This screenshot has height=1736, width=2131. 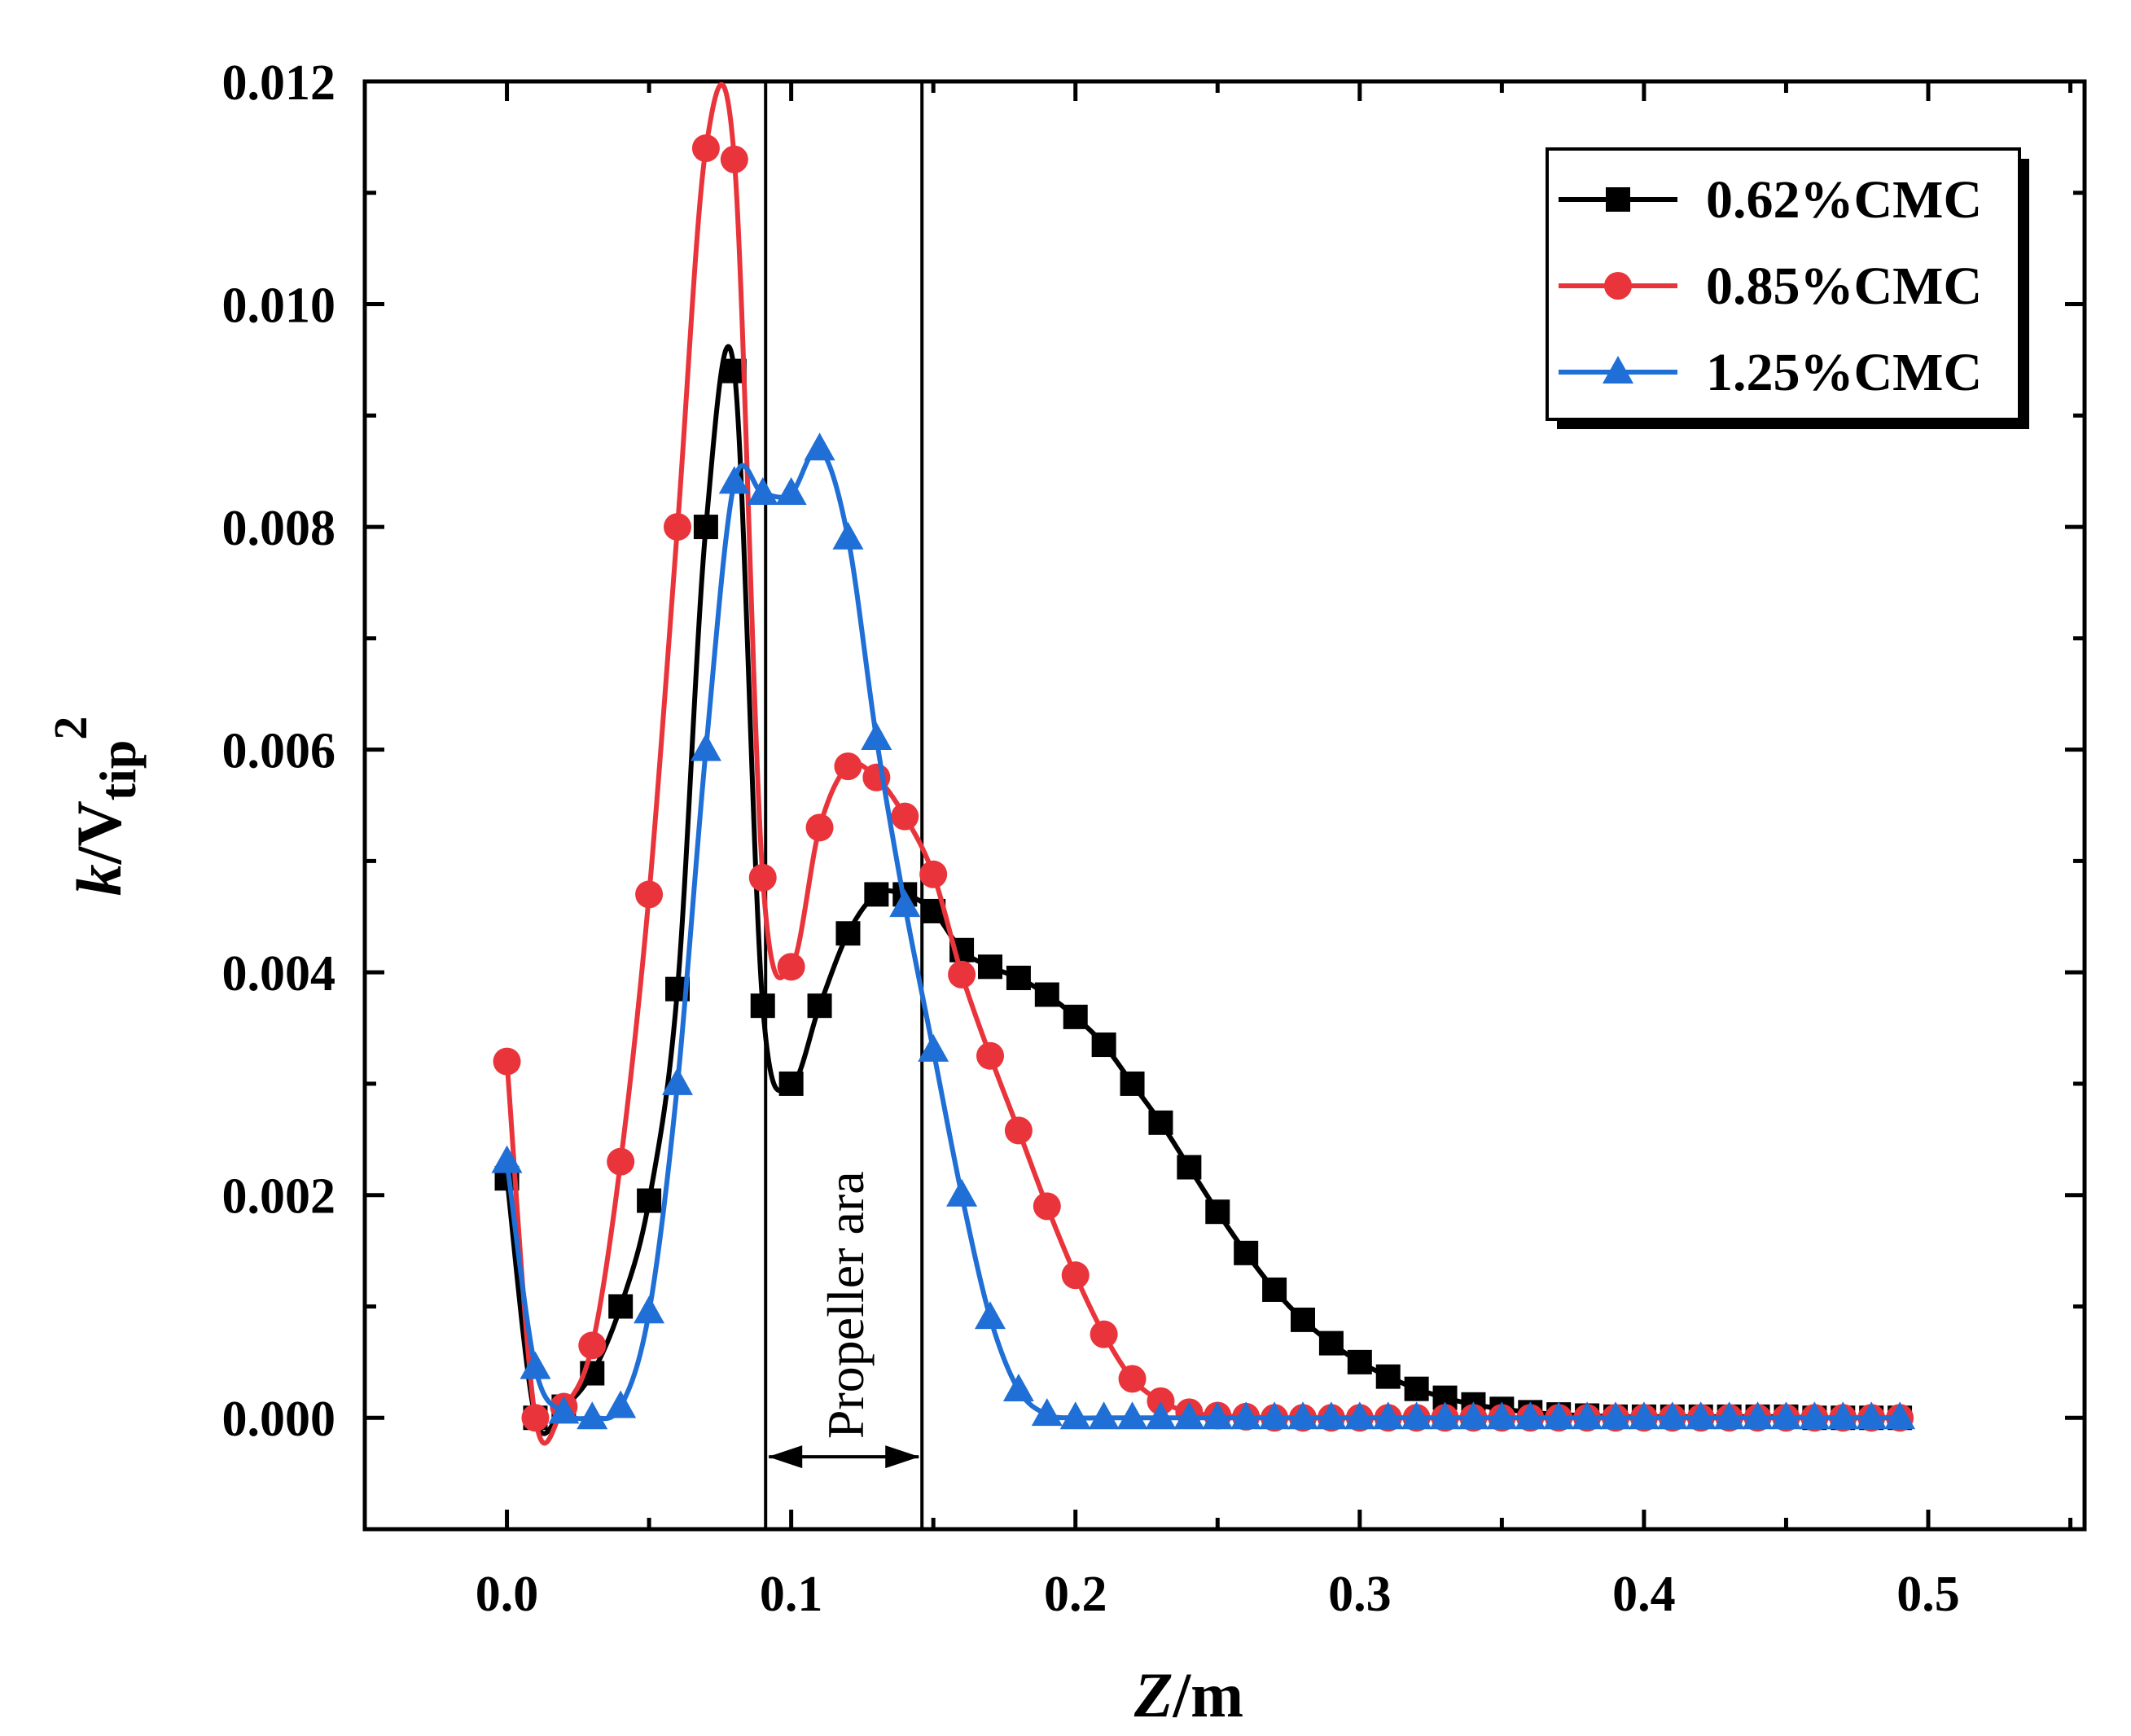 I want to click on y-tick-label: 0.004, so click(x=279, y=974).